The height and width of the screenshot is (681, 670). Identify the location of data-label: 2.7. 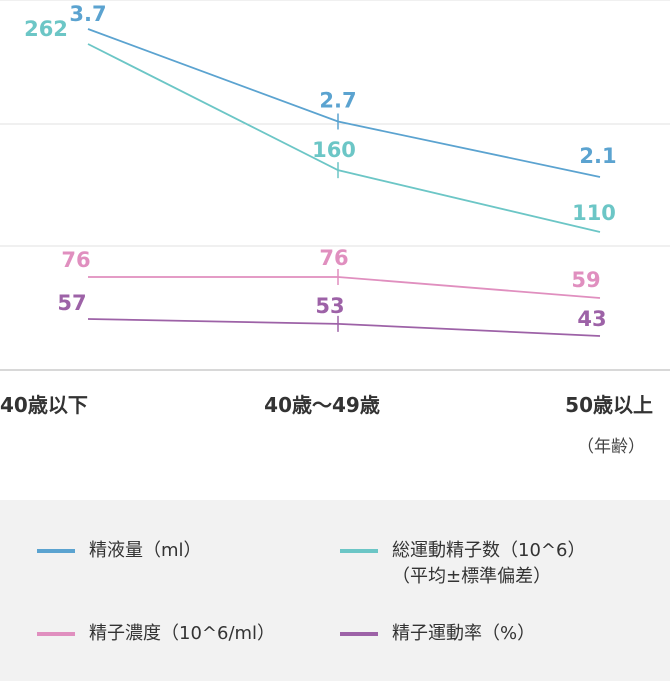
(337, 101).